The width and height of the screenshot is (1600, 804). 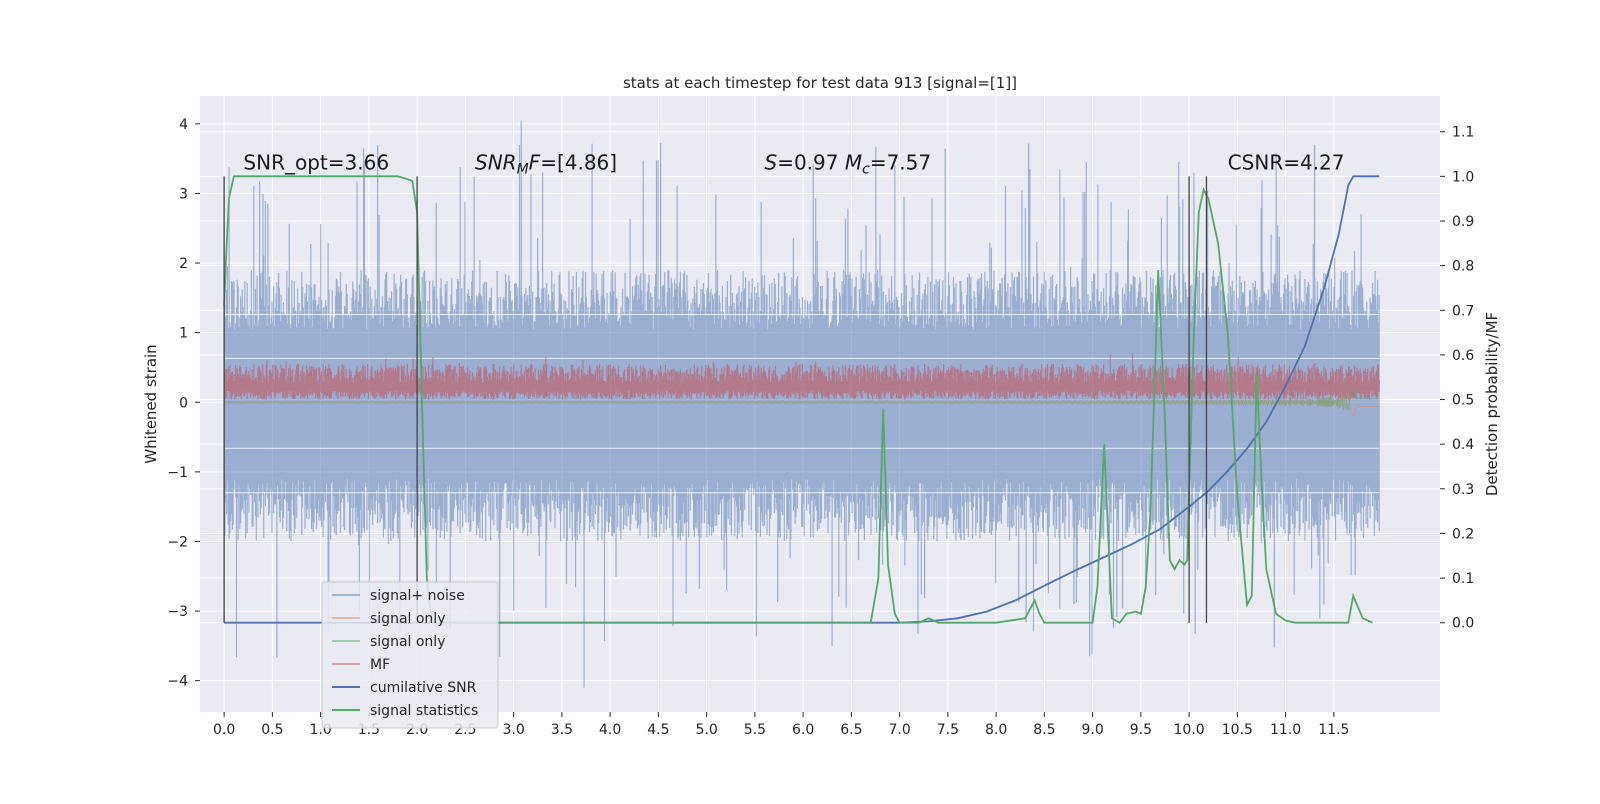 I want to click on y-axis-ticks: −4 −3 −2 −1 0 1 2 3 4, so click(x=183, y=403).